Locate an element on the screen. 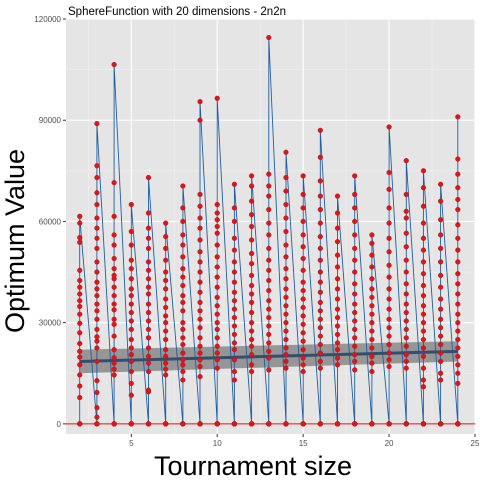 This screenshot has height=480, width=480. y-tick-label: 60000 is located at coordinates (50, 221).